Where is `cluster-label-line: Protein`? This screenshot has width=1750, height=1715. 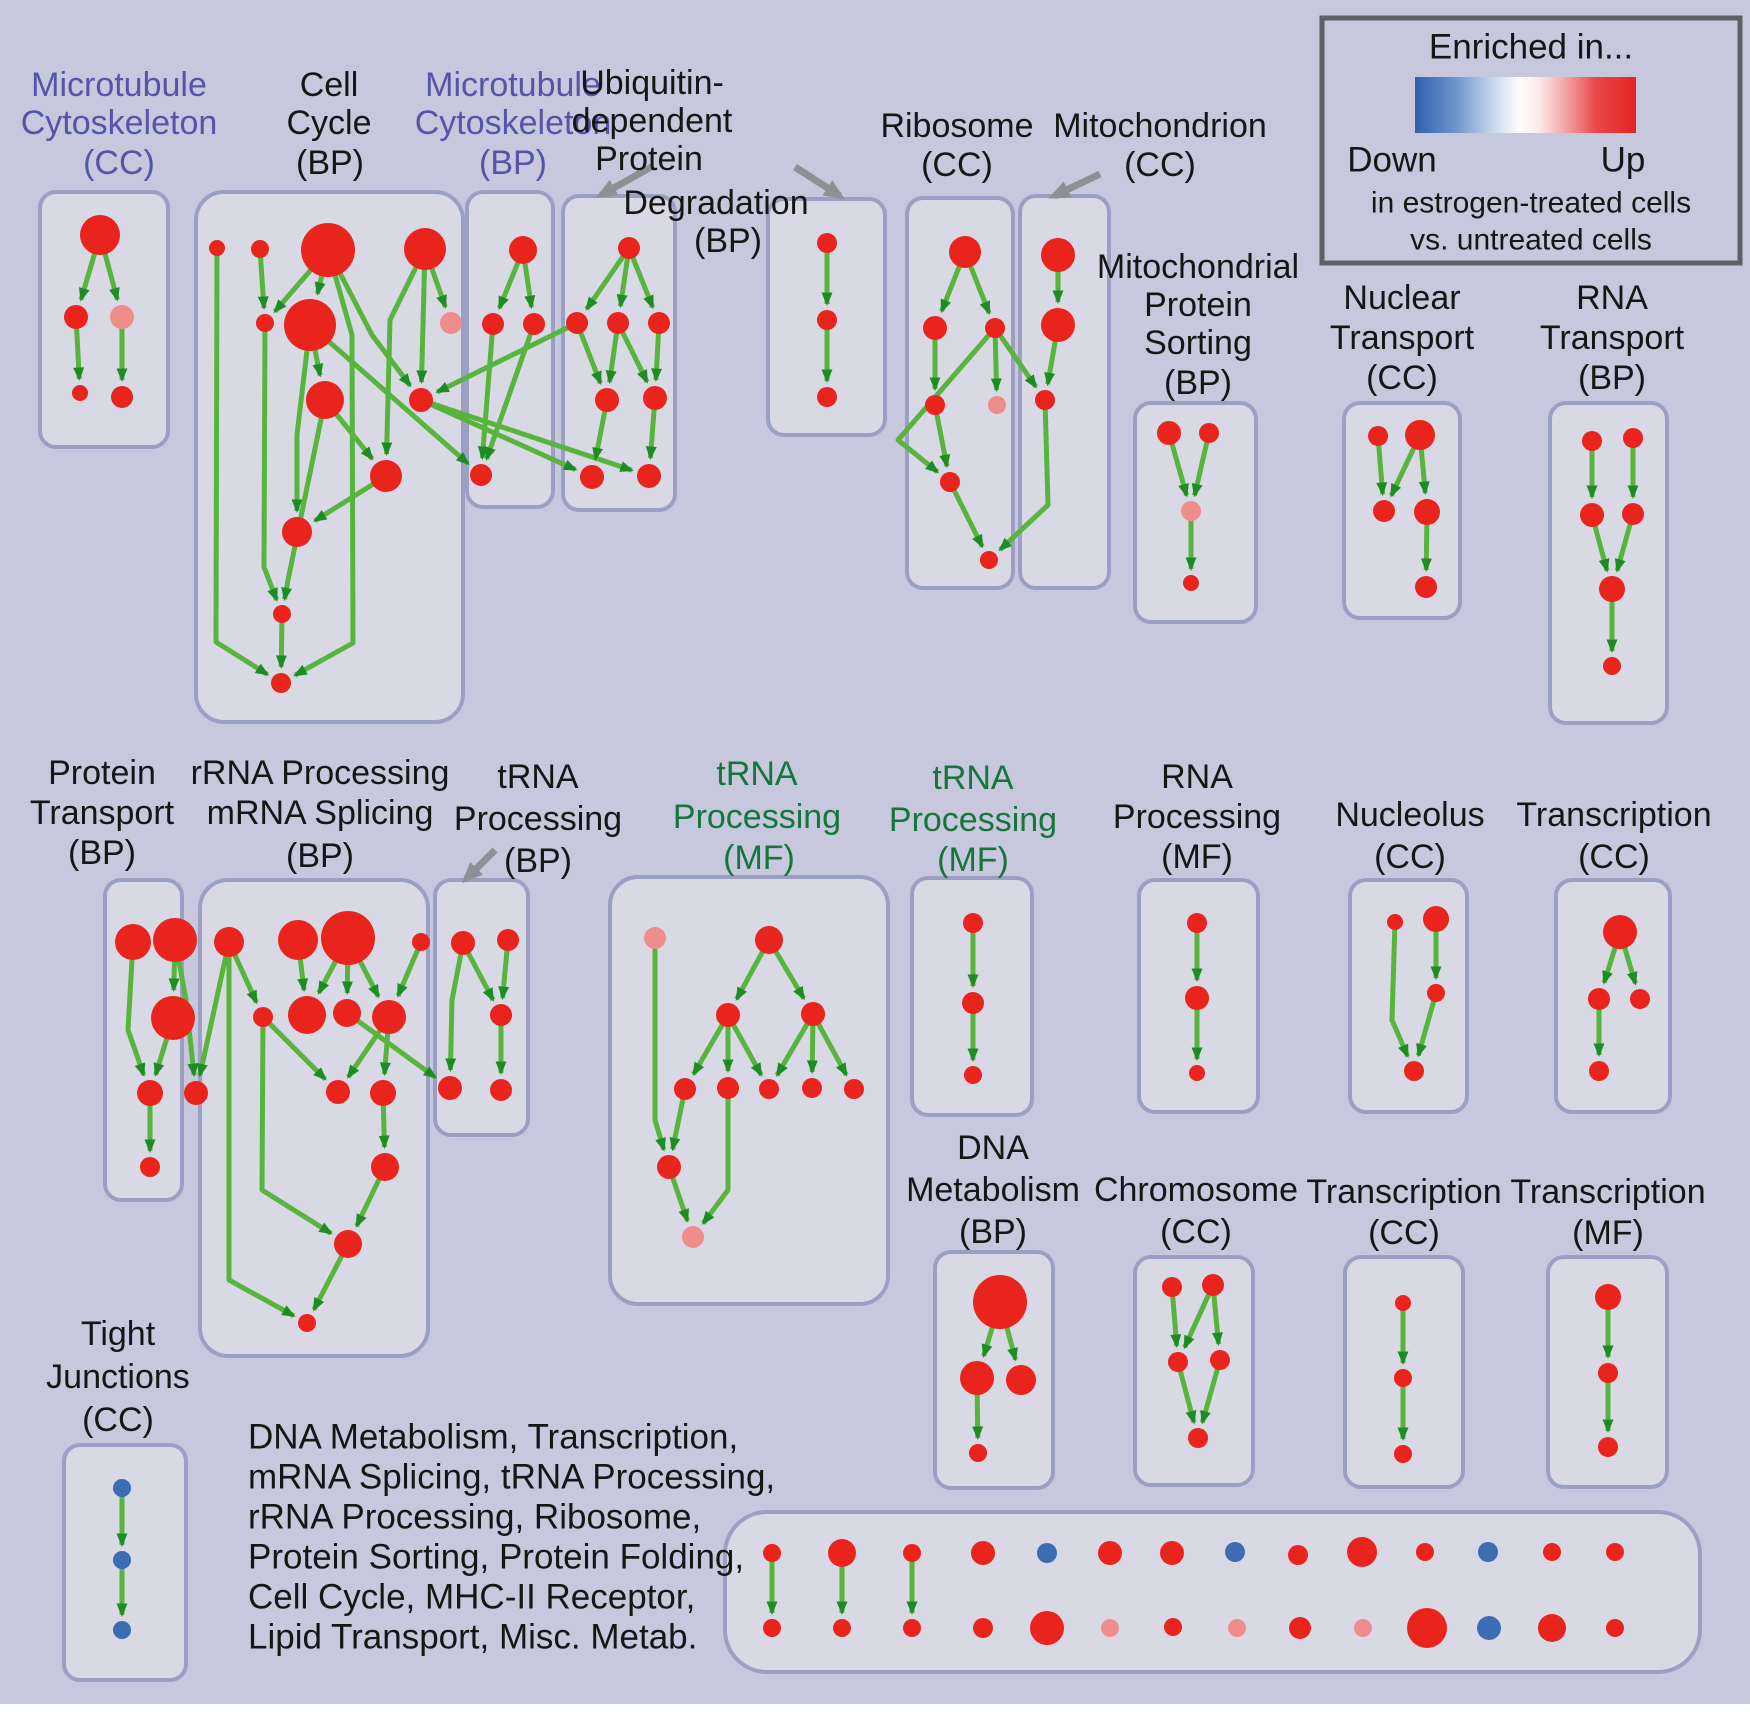 cluster-label-line: Protein is located at coordinates (102, 773).